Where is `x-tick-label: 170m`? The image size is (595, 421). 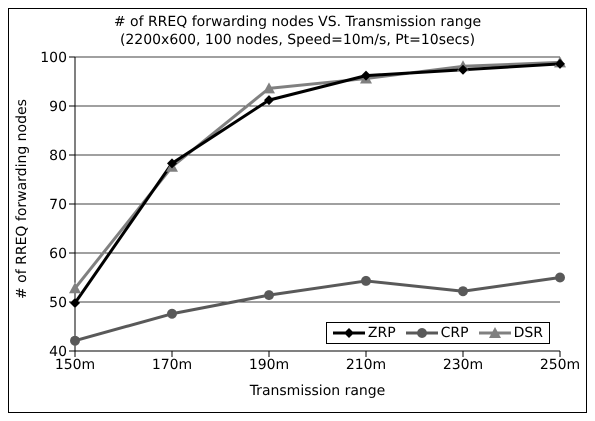
x-tick-label: 170m is located at coordinates (172, 364).